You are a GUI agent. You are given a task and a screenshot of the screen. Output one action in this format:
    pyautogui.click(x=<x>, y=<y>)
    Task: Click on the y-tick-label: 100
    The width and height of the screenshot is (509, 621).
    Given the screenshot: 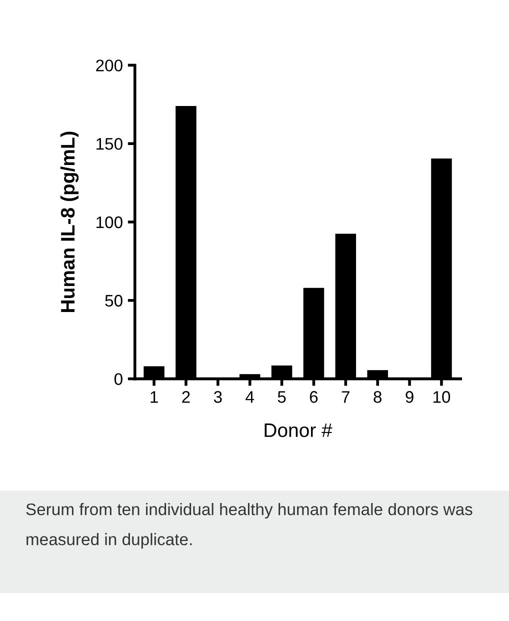 What is the action you would take?
    pyautogui.click(x=109, y=222)
    